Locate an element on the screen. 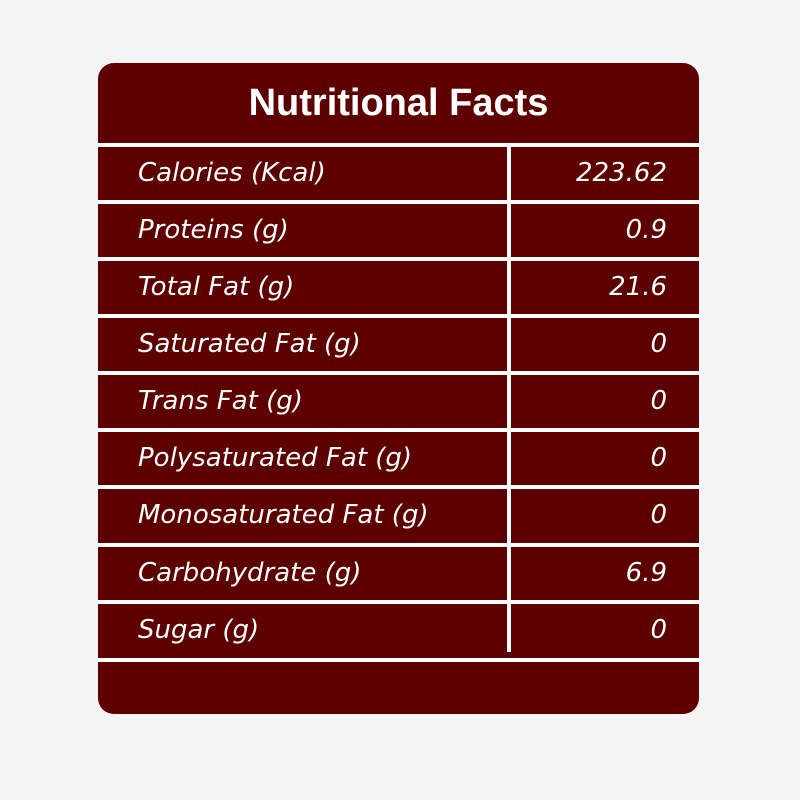 The image size is (800, 800). row-value: 223.62 is located at coordinates (621, 173).